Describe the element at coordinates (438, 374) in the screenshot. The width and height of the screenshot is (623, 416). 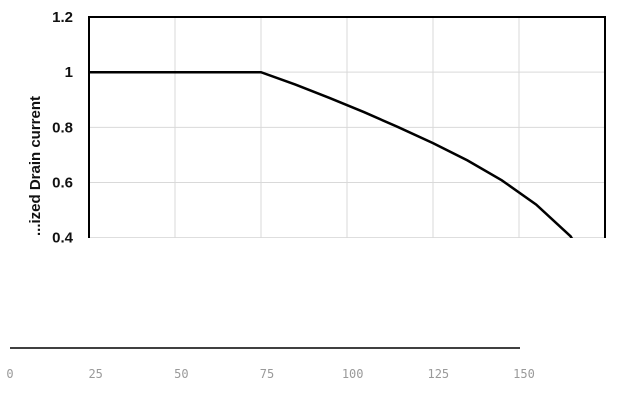
I see `x-tick-label-5: 125` at that location.